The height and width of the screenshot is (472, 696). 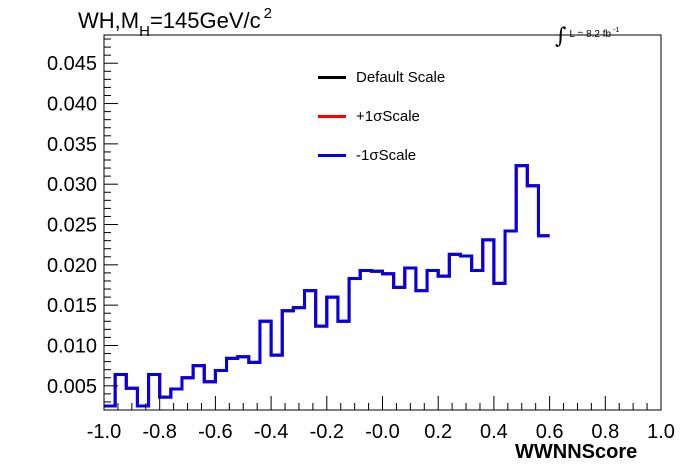 I want to click on x-tick-label: 1.0, so click(x=661, y=432).